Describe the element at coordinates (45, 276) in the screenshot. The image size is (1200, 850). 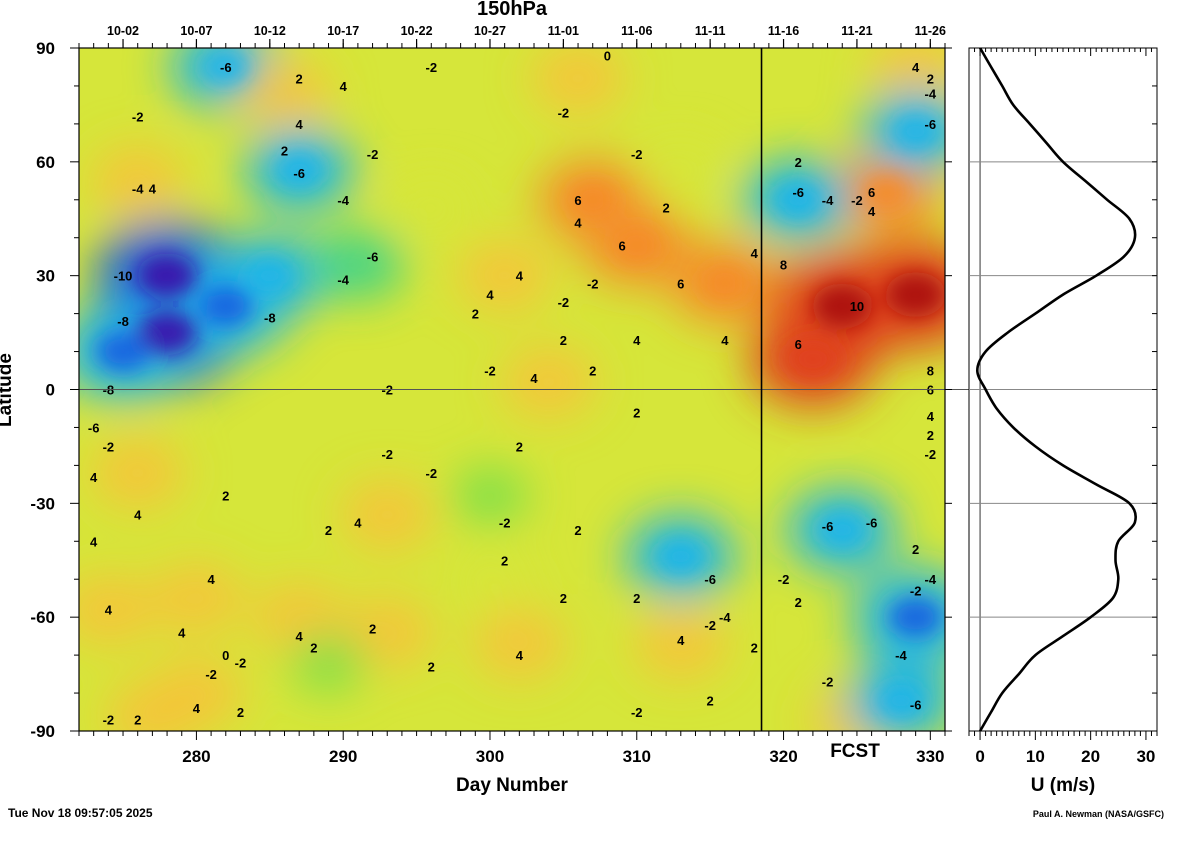
I see `y-tick-label: 30` at that location.